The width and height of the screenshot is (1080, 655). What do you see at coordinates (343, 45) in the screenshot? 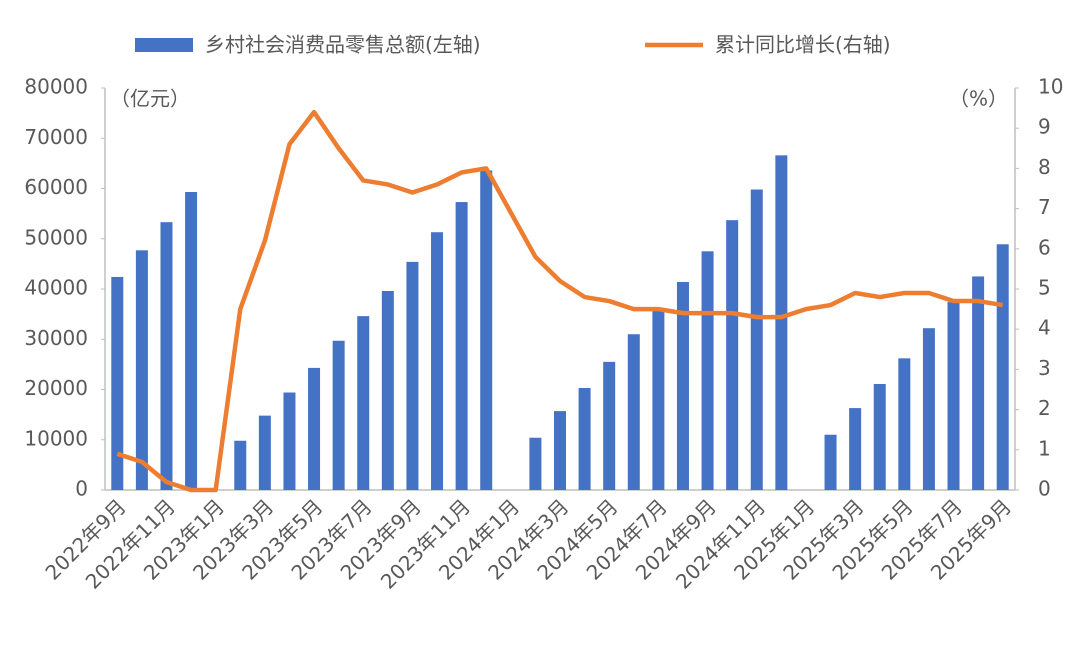
I see `legend-label: 乡村社会消费品零售总额(左轴)` at bounding box center [343, 45].